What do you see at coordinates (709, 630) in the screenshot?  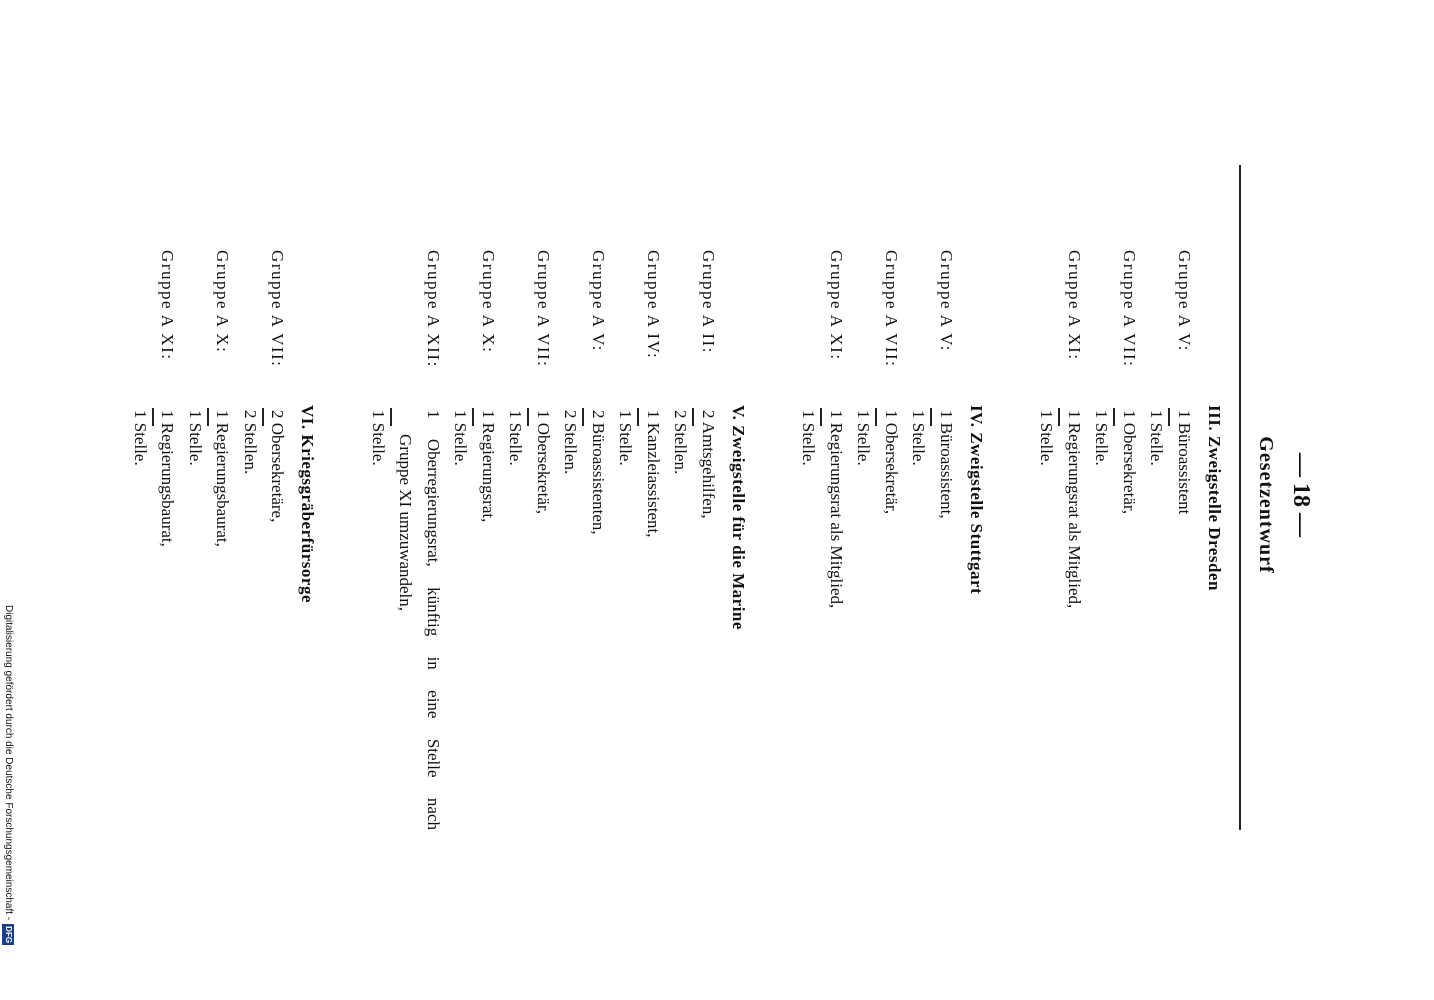 I see `position: 2 Amtsgehilfen,` at bounding box center [709, 630].